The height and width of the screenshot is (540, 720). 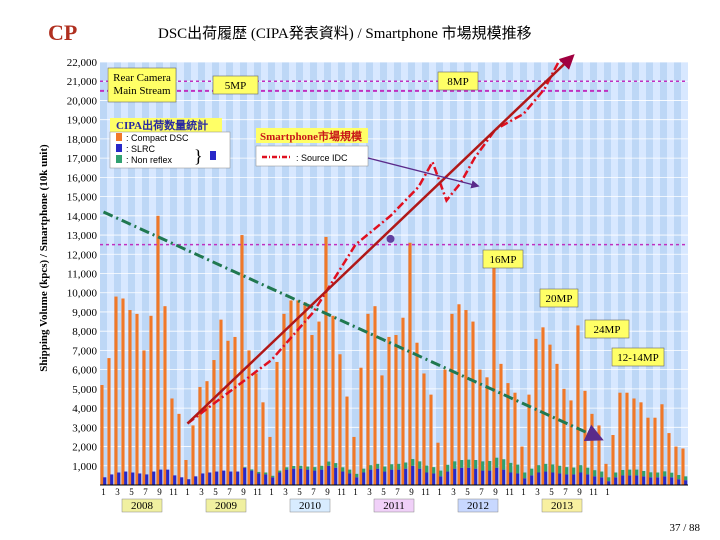 What do you see at coordinates (162, 125) in the screenshot?
I see `legend-title: CIPA出荷数量統計` at bounding box center [162, 125].